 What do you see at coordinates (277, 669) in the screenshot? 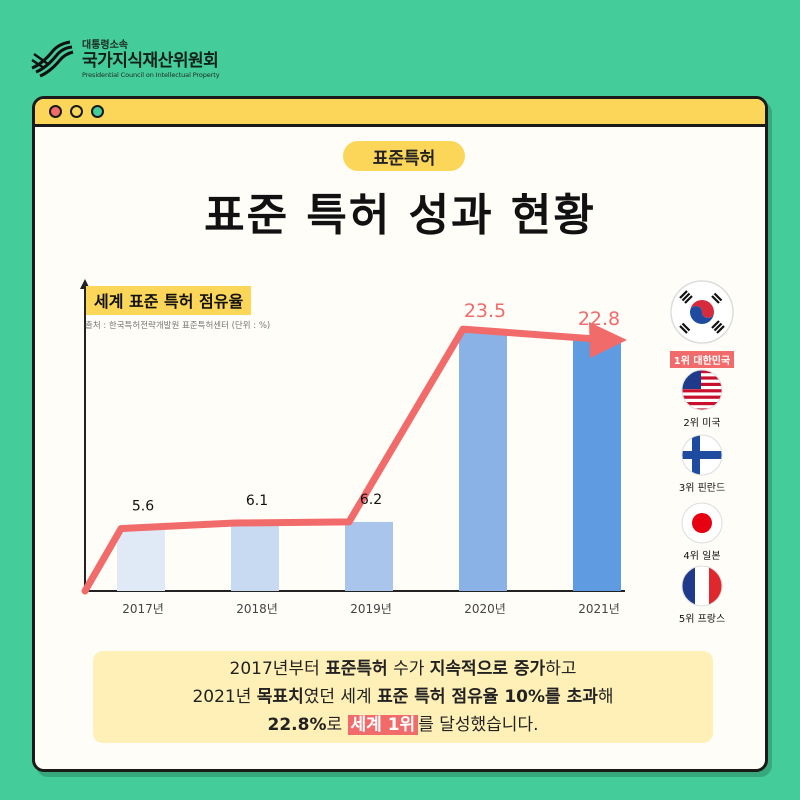
I see `summary-text: 2017년부터` at bounding box center [277, 669].